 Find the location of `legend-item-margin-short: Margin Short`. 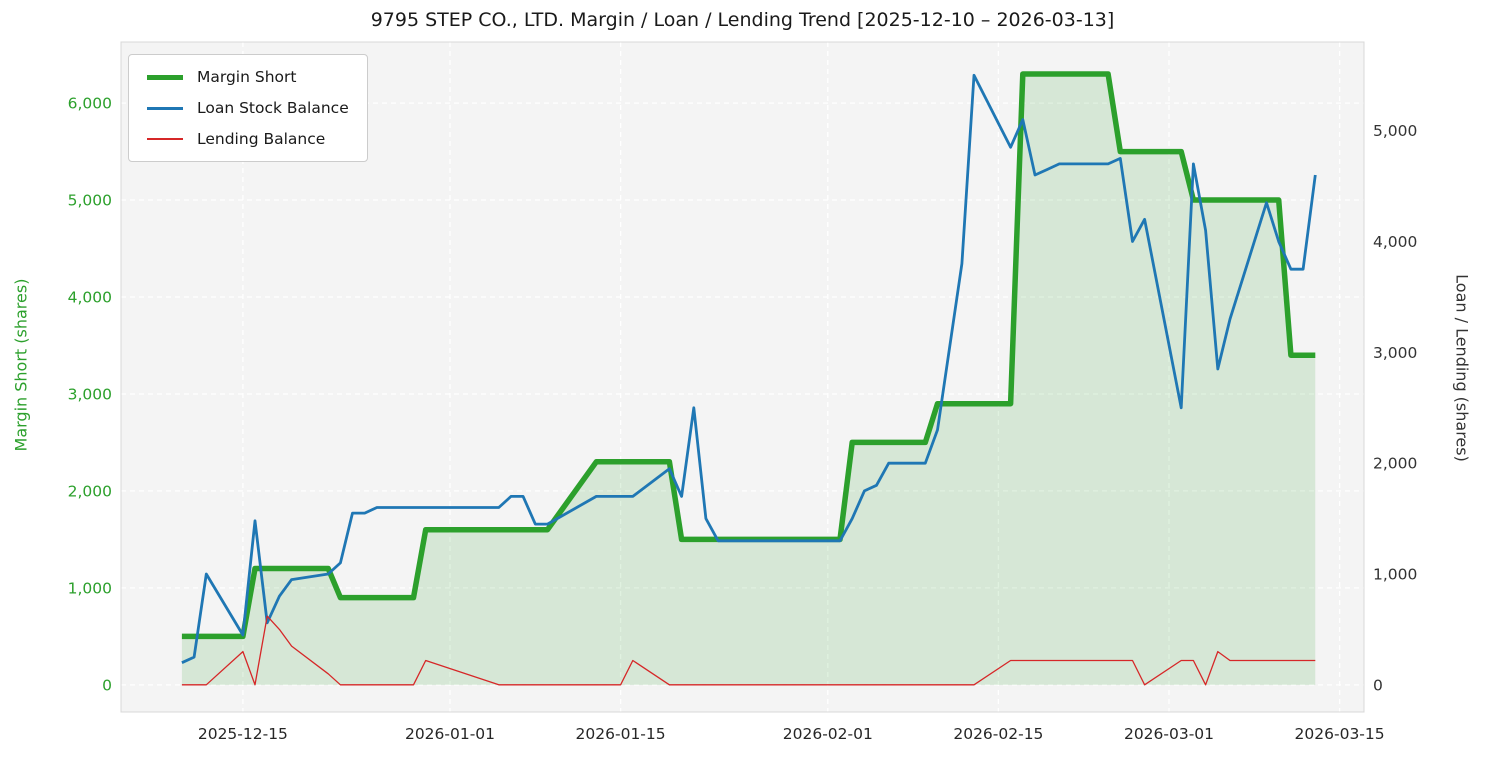

legend-item-margin-short: Margin Short is located at coordinates (248, 77).